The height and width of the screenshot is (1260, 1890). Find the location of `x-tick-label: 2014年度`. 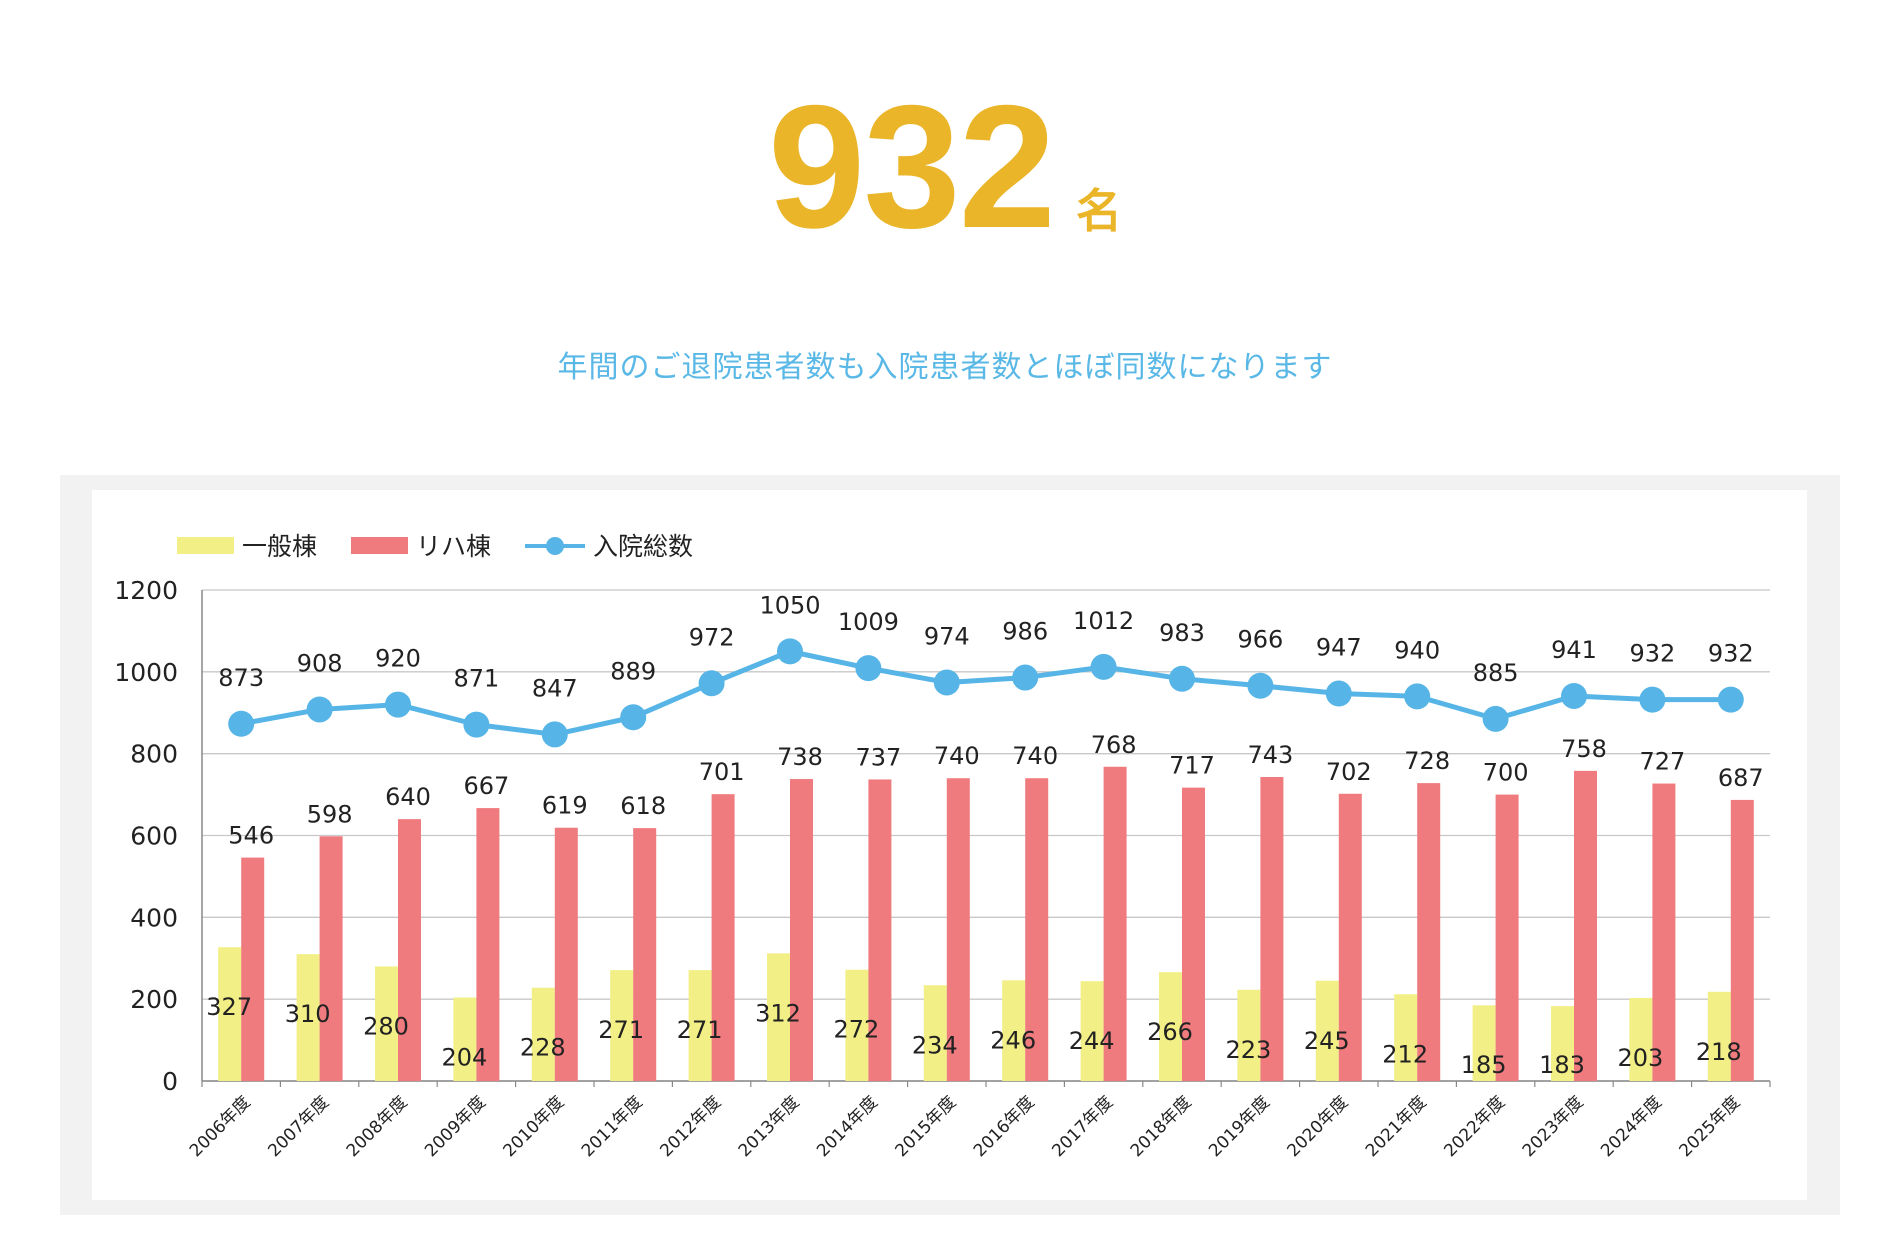

x-tick-label: 2014年度 is located at coordinates (847, 1126).